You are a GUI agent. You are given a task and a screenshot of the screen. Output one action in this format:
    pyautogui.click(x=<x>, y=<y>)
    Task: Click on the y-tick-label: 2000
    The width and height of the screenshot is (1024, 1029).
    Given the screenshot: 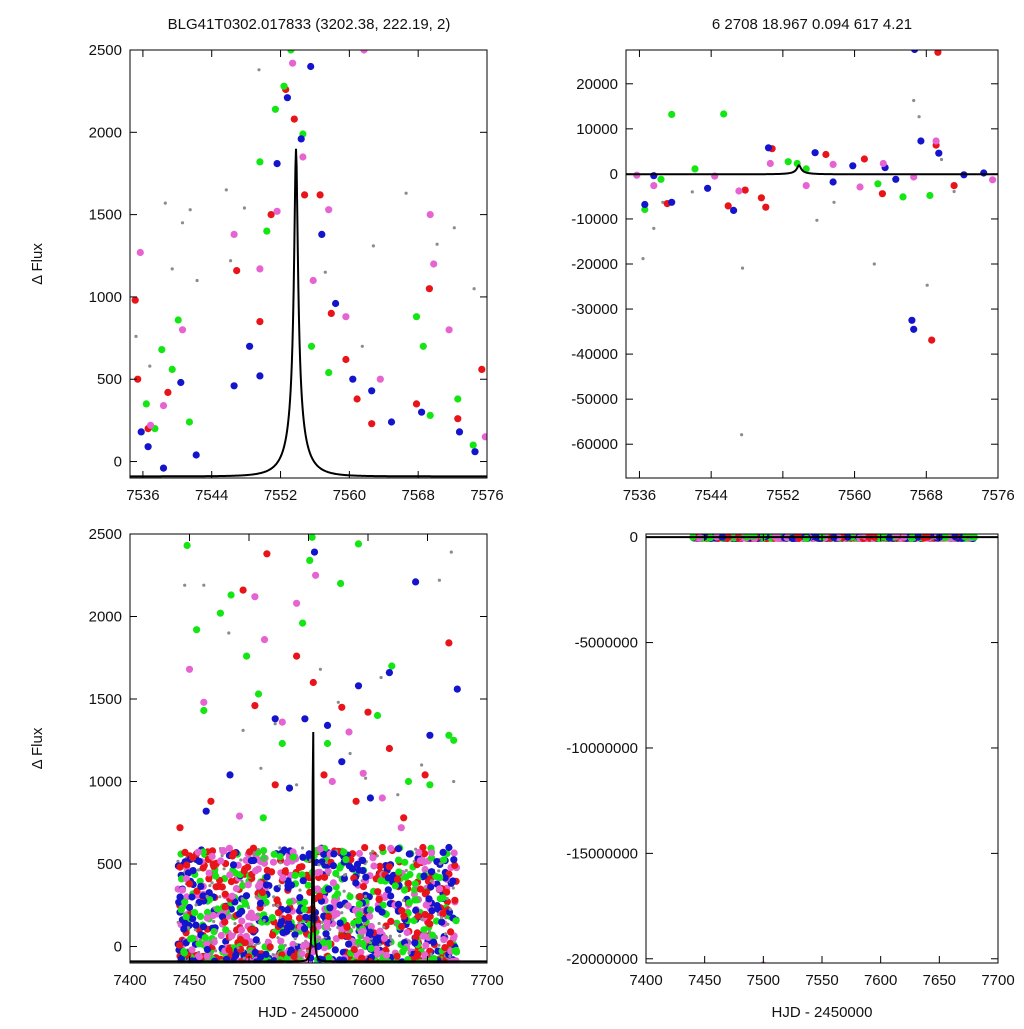 What is the action you would take?
    pyautogui.click(x=105, y=617)
    